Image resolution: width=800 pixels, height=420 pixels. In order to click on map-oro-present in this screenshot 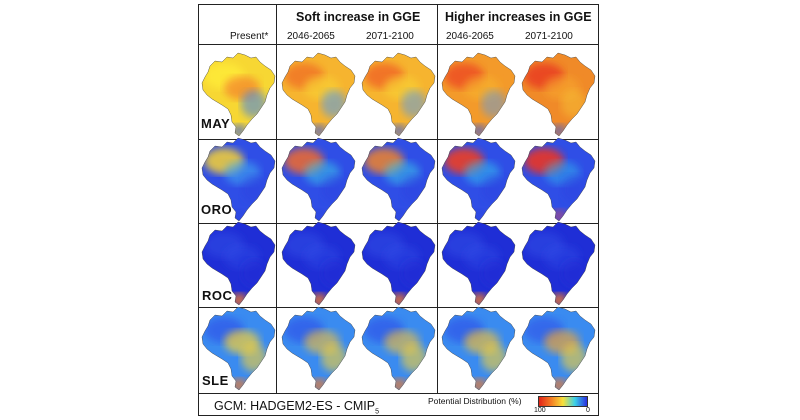, I will do `click(238, 178)`.